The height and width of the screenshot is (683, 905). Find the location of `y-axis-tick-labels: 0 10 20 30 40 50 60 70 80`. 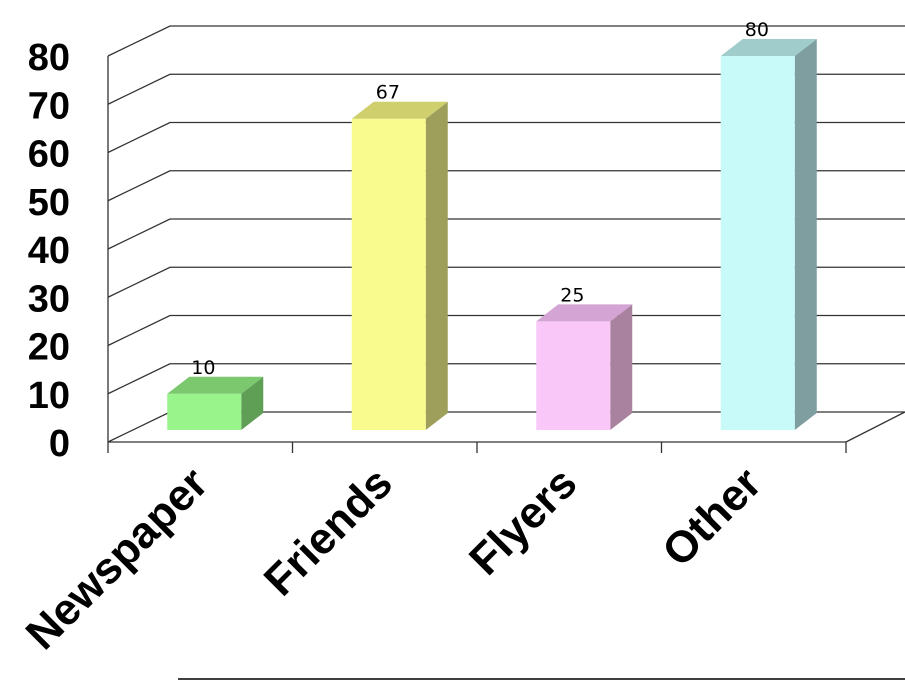

y-axis-tick-labels: 0 10 20 30 40 50 60 70 80 is located at coordinates (49, 251).